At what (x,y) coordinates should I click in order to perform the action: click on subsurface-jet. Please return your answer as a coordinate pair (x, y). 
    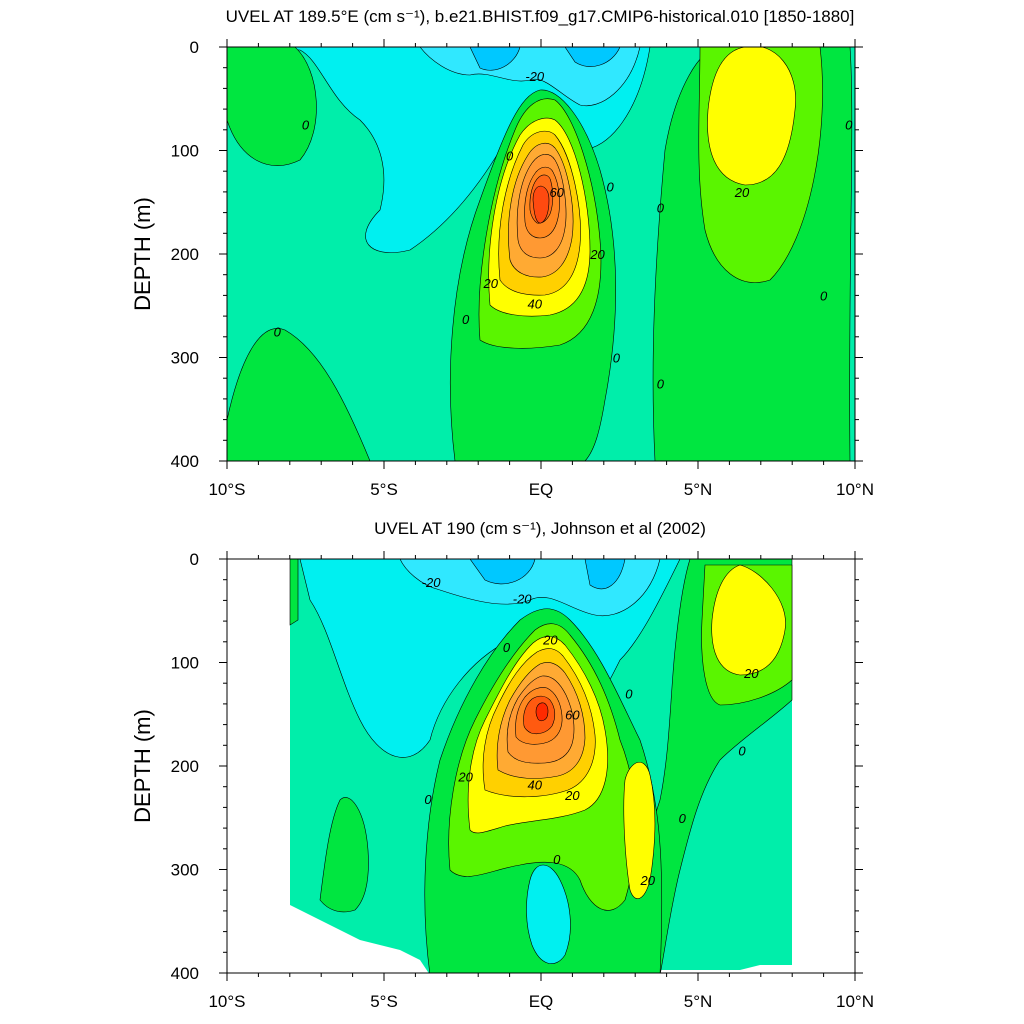
    Looking at the image, I should click on (639, 830).